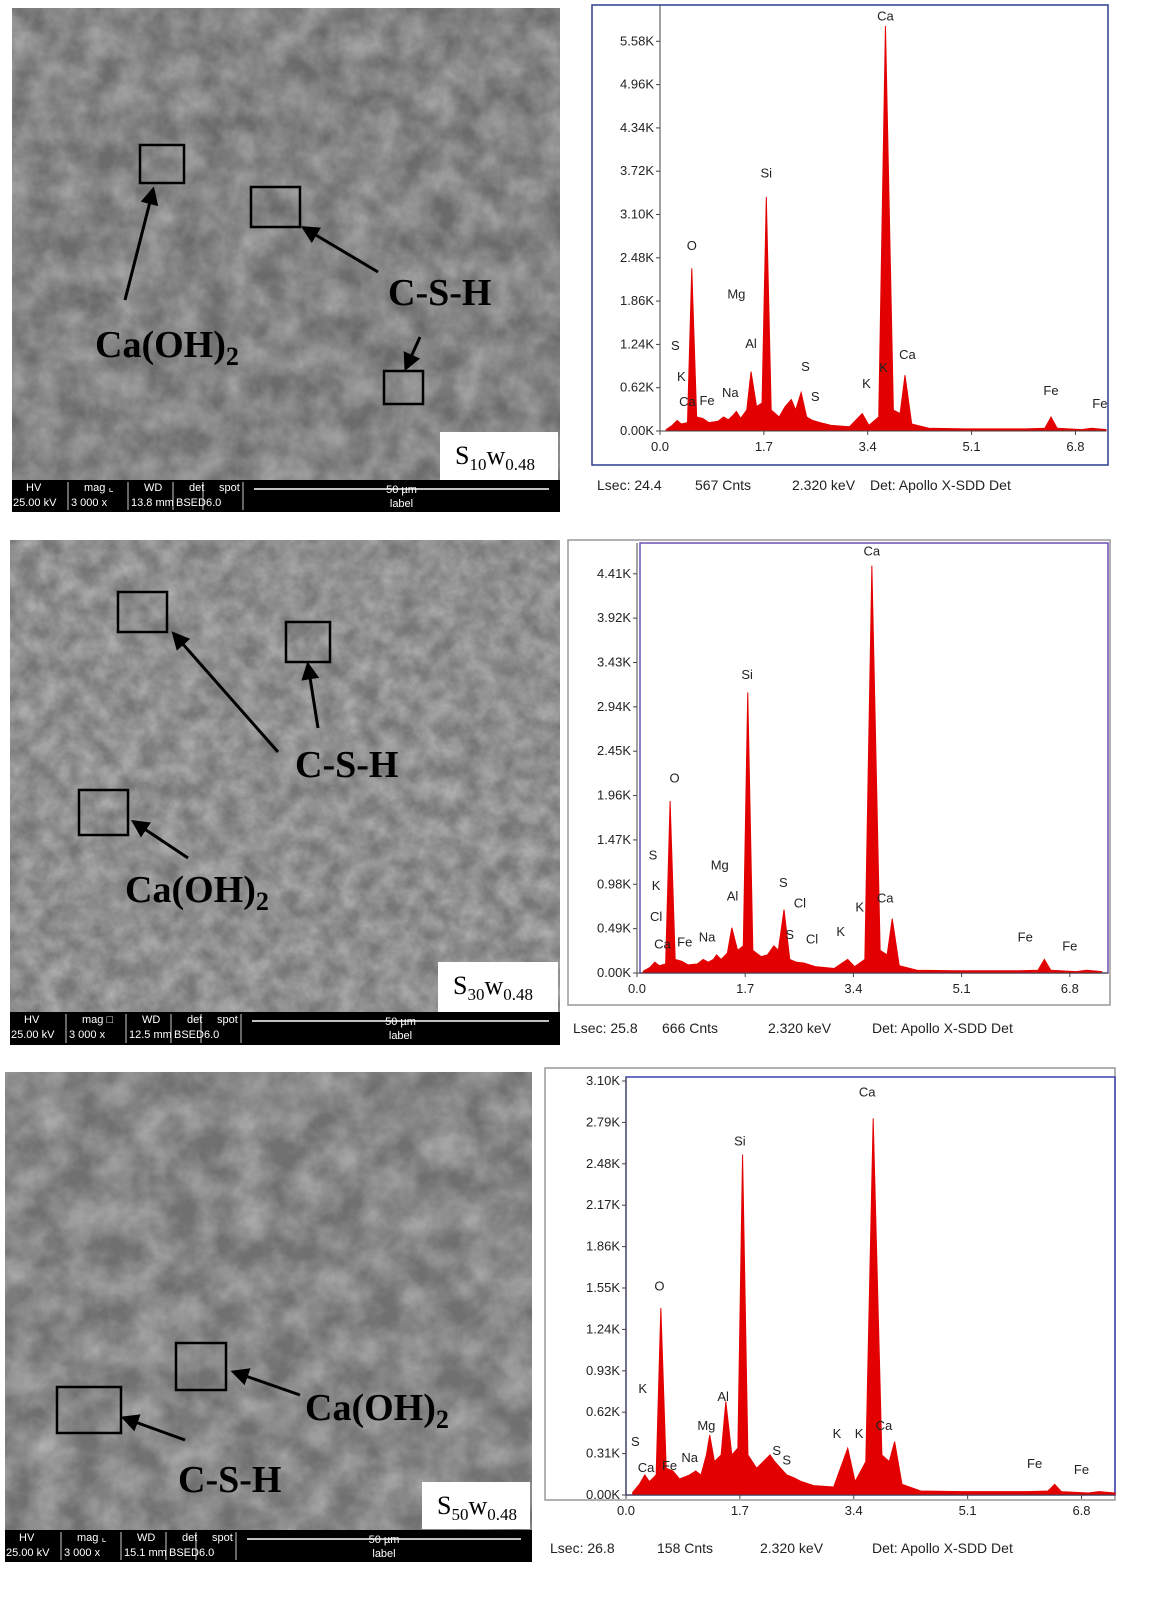 Image resolution: width=1150 pixels, height=1609 pixels. Describe the element at coordinates (462, 455) in the screenshot. I see `sample-s: S` at that location.